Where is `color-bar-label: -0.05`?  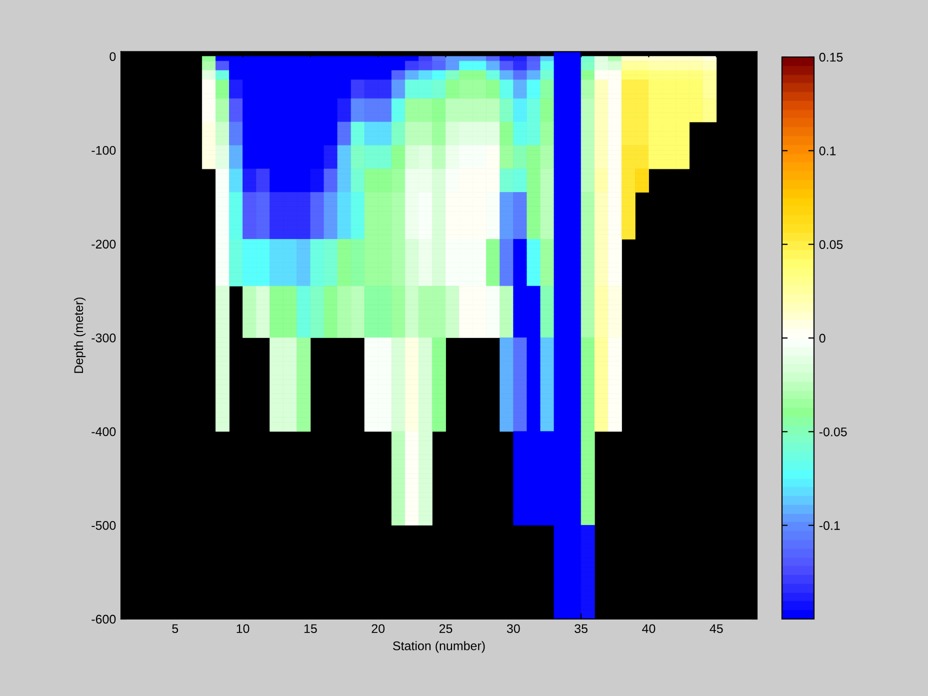 color-bar-label: -0.05 is located at coordinates (833, 431).